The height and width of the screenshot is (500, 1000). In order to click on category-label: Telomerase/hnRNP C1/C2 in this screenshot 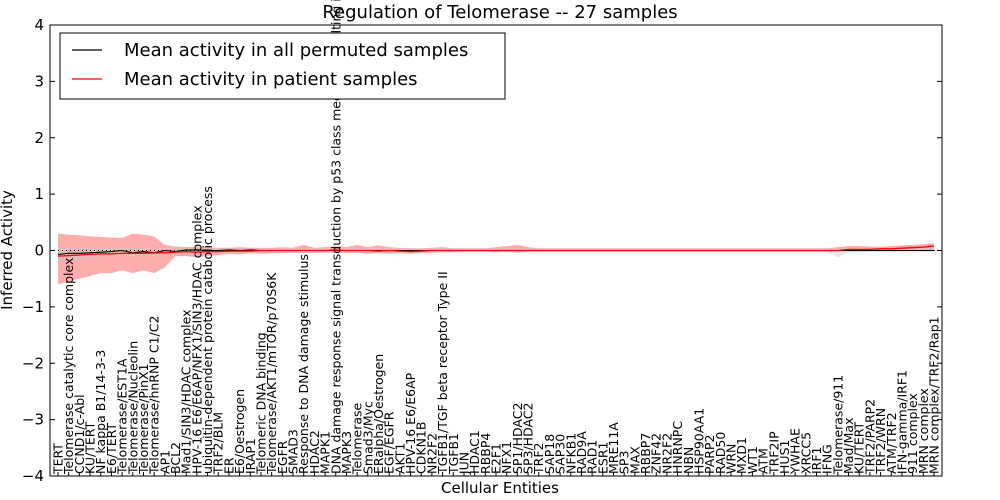, I will do `click(154, 395)`.